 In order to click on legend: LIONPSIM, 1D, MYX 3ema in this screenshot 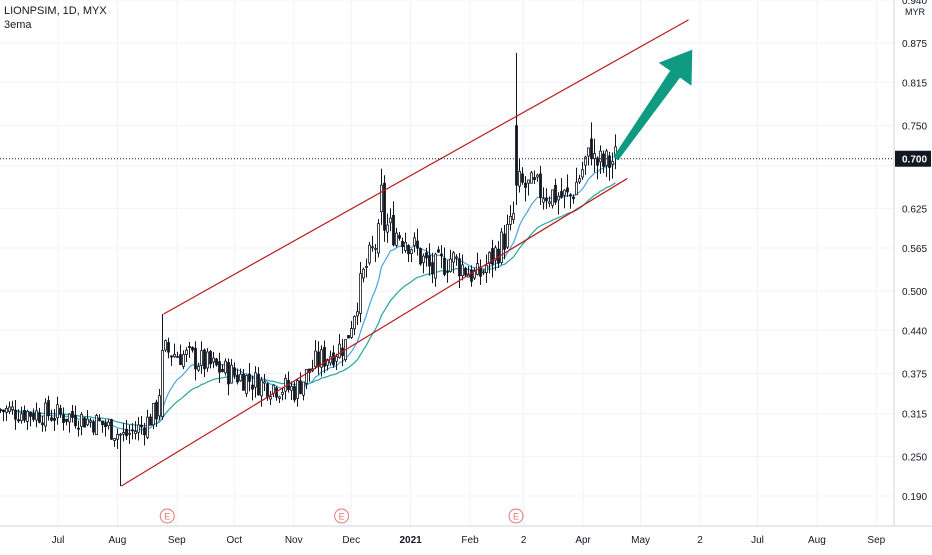, I will do `click(55, 18)`.